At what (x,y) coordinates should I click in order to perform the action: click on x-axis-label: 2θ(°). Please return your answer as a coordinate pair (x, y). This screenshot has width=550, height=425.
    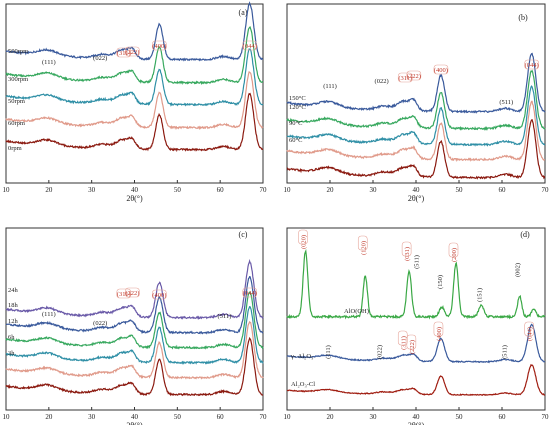
    Looking at the image, I should click on (134, 198).